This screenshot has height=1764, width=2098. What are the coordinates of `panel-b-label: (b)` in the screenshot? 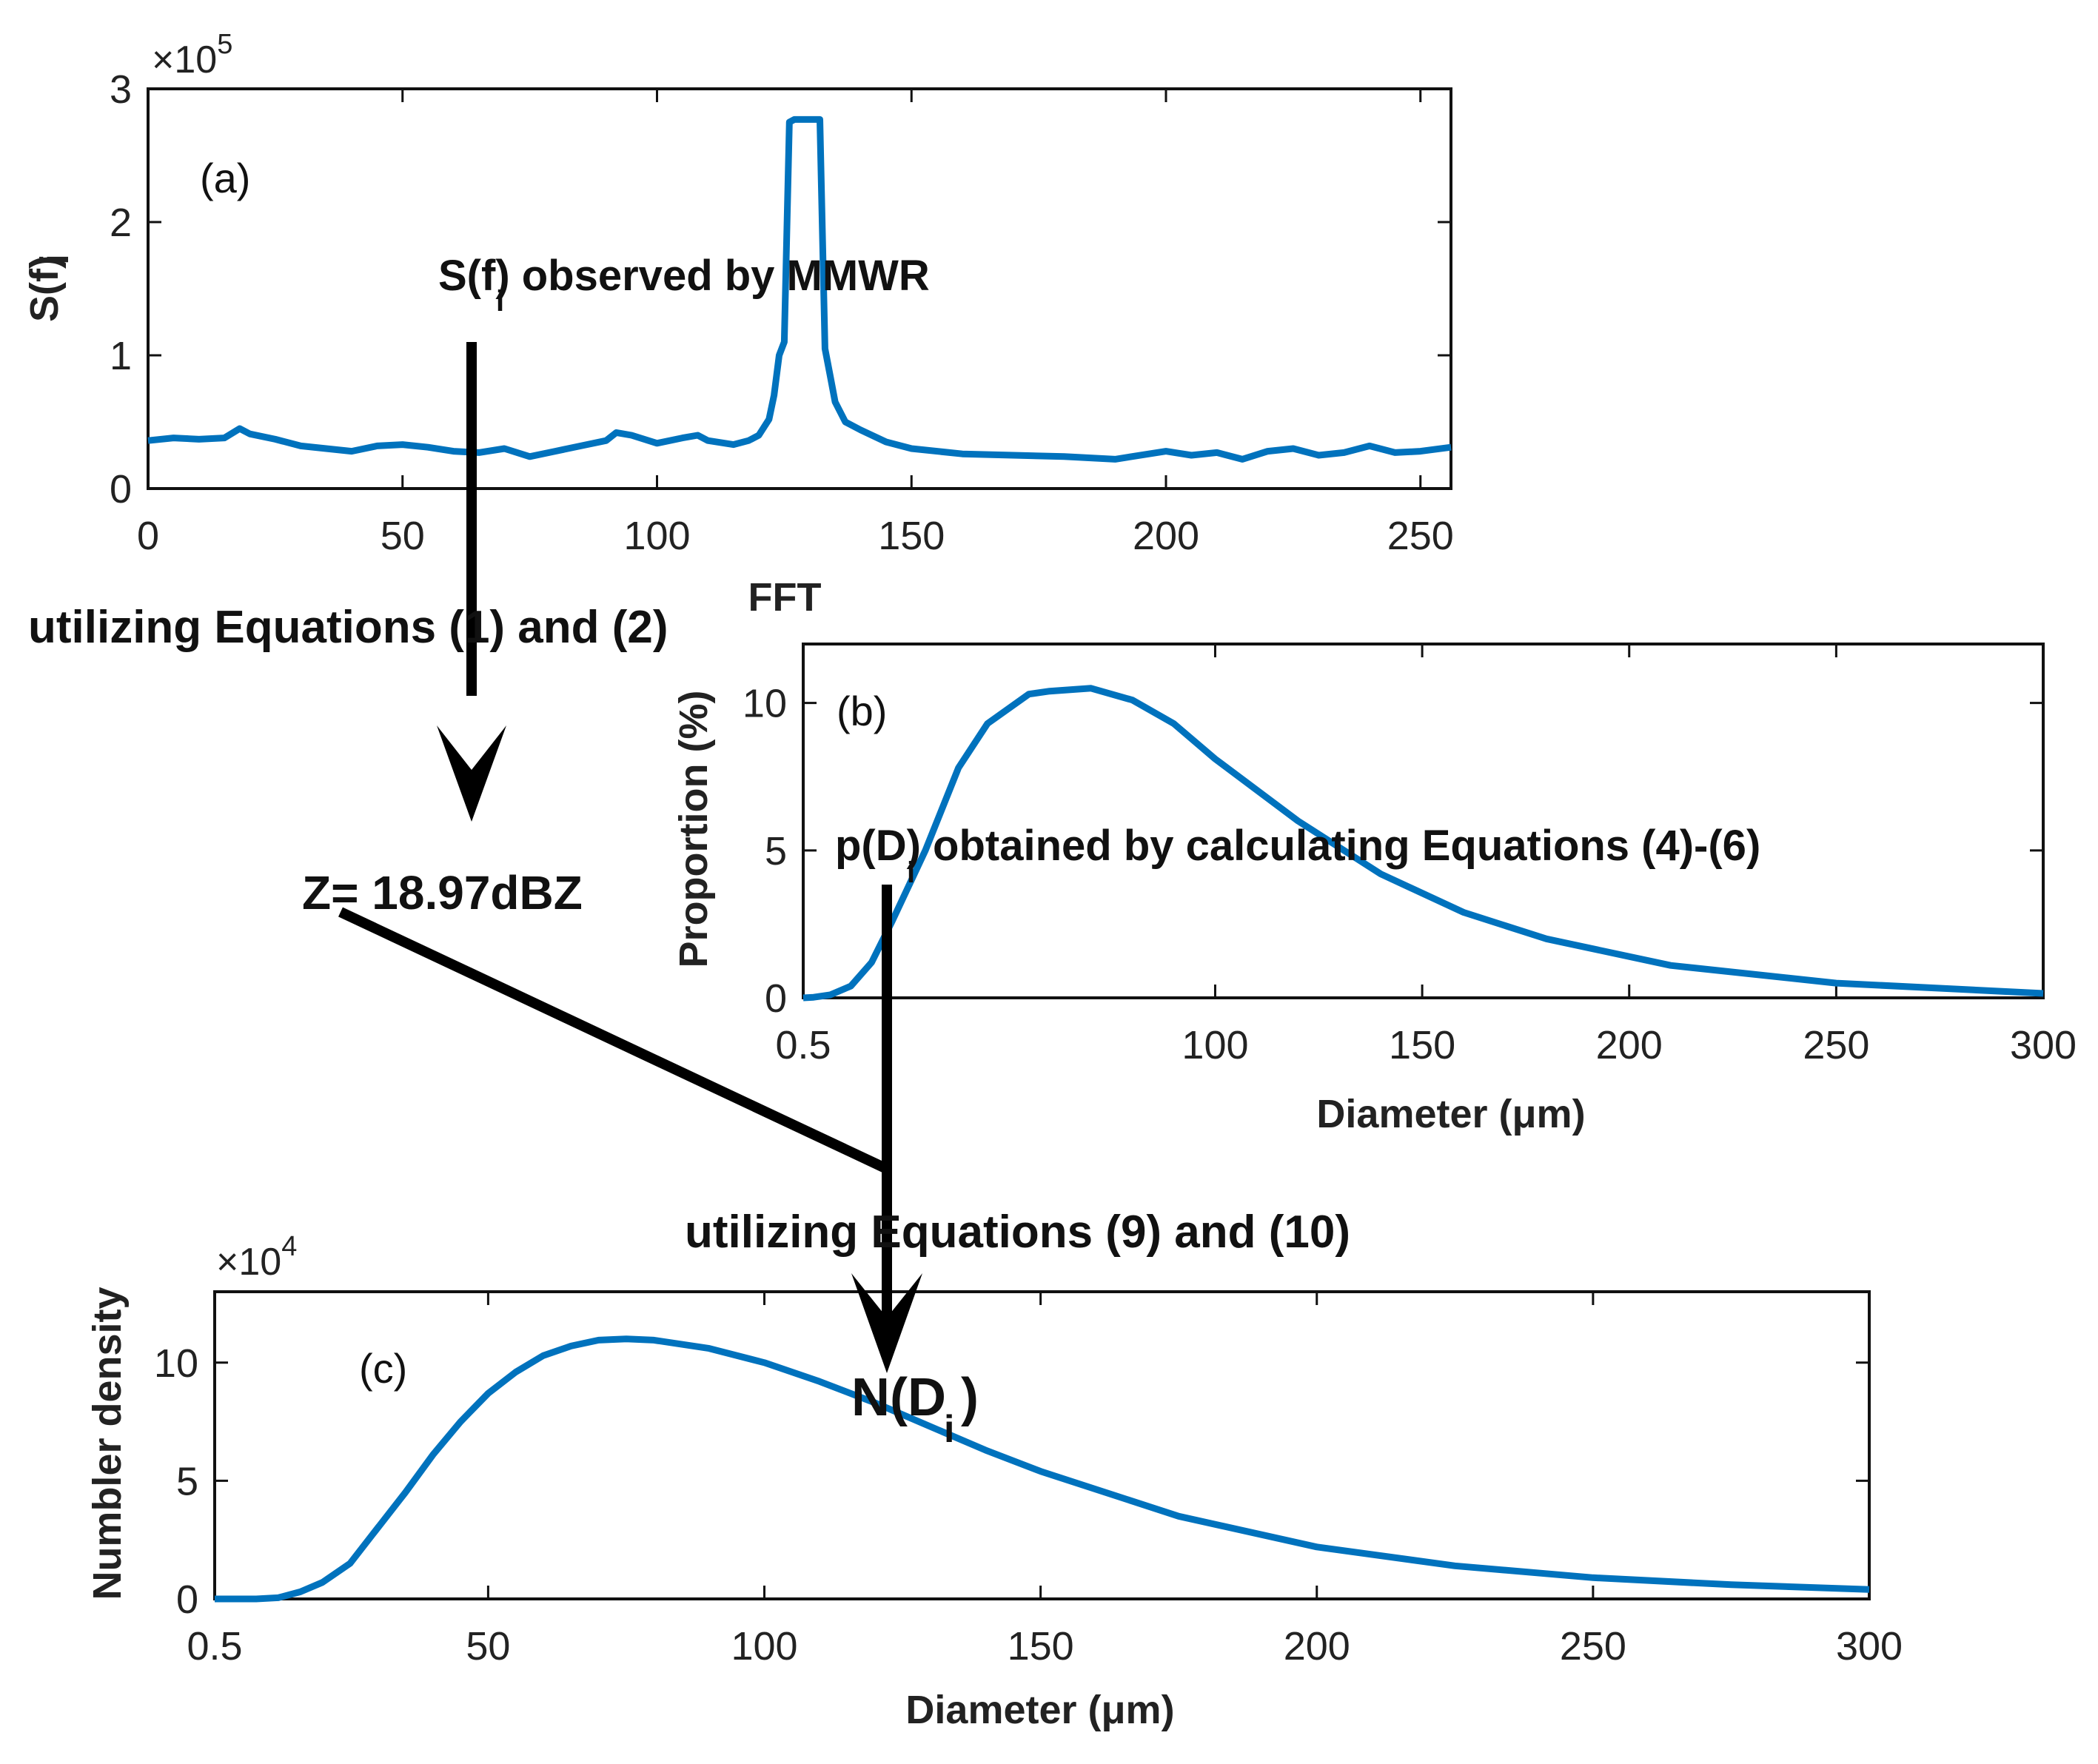 It's located at (862, 711).